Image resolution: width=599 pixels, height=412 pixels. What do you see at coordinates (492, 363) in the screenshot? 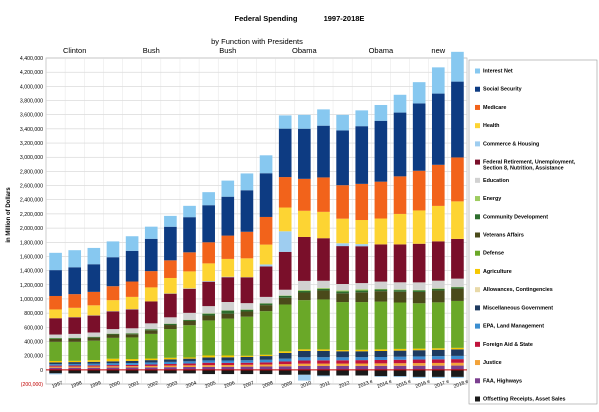
I see `legend-label: Justice` at bounding box center [492, 363].